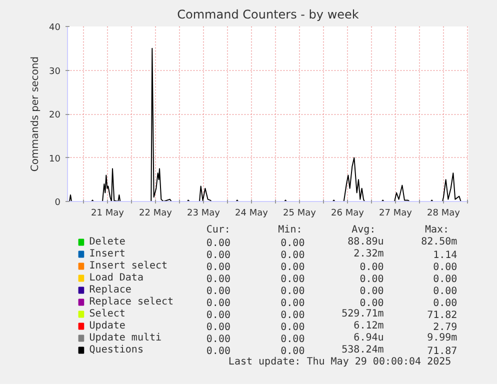 Image resolution: width=497 pixels, height=388 pixels. I want to click on text: Last update: Thu May 29 00:00:04 2025, so click(340, 362).